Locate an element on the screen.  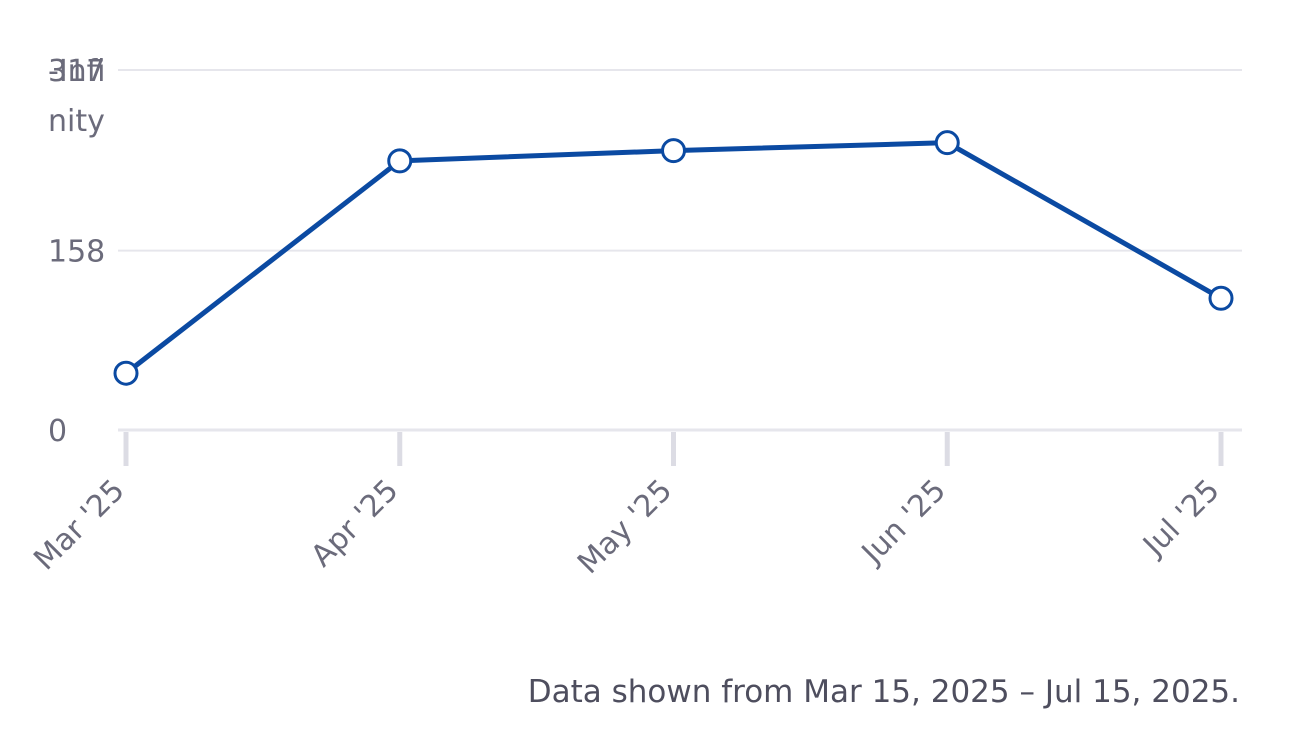
x-tick-label: Apr '25 is located at coordinates (354, 523).